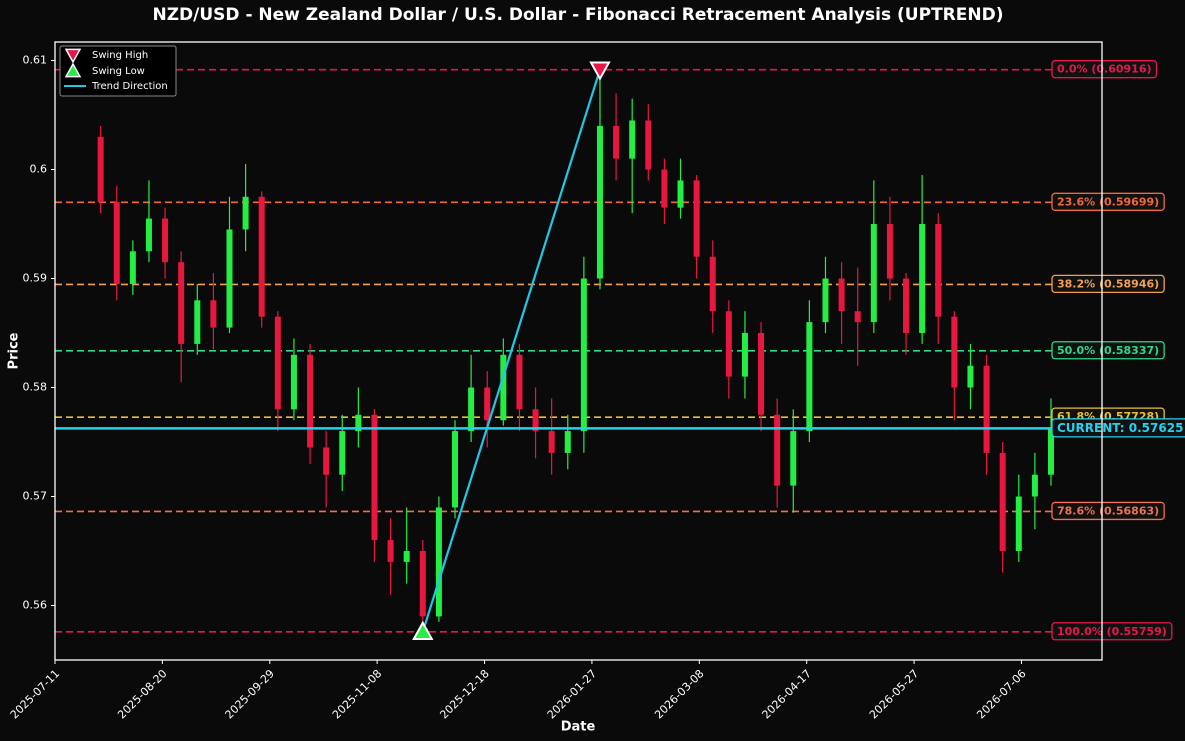 This screenshot has width=1185, height=741. I want to click on swing-high-marker, so click(600, 71).